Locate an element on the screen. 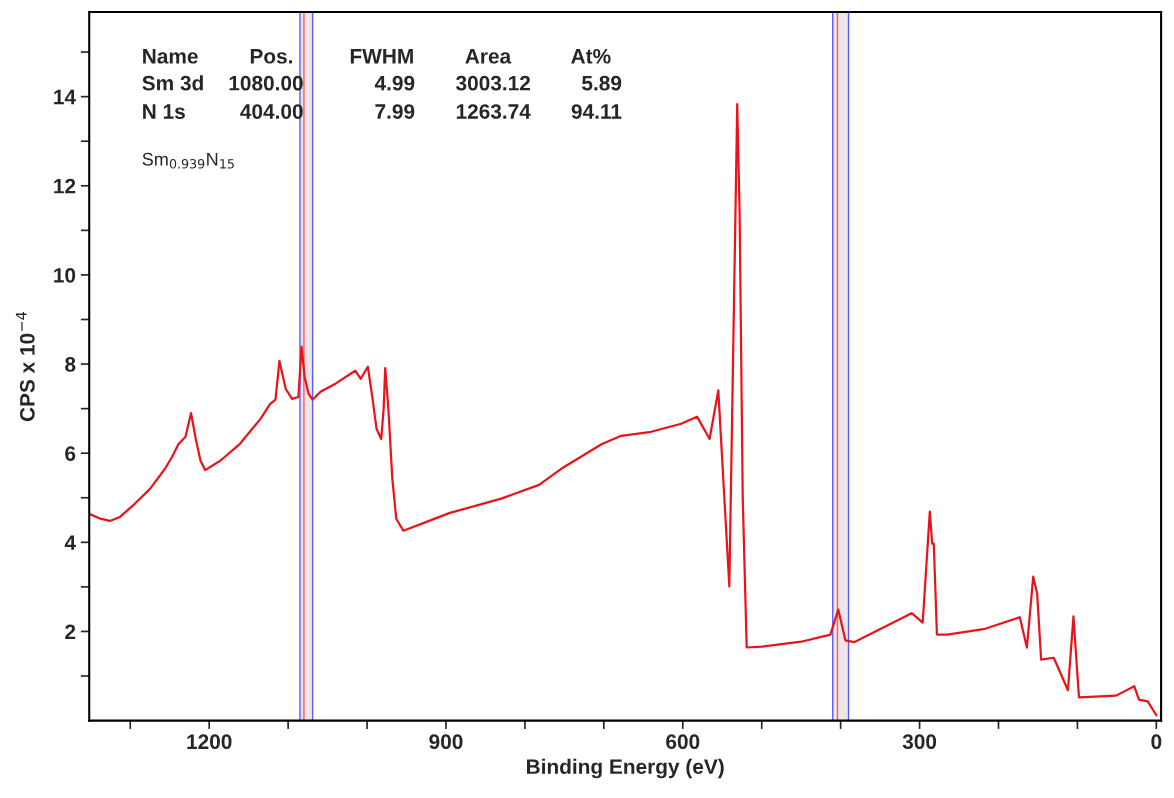 The image size is (1174, 798). y-axis-title: CPS x 10$^{−4}$ is located at coordinates (25, 366).